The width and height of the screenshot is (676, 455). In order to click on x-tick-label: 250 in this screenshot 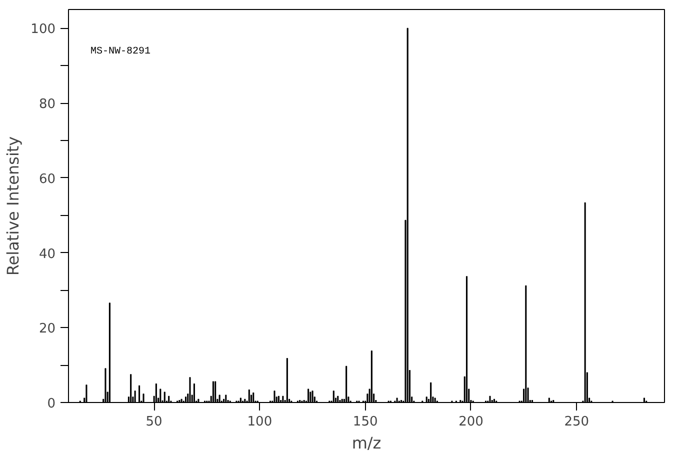, I will do `click(577, 422)`.